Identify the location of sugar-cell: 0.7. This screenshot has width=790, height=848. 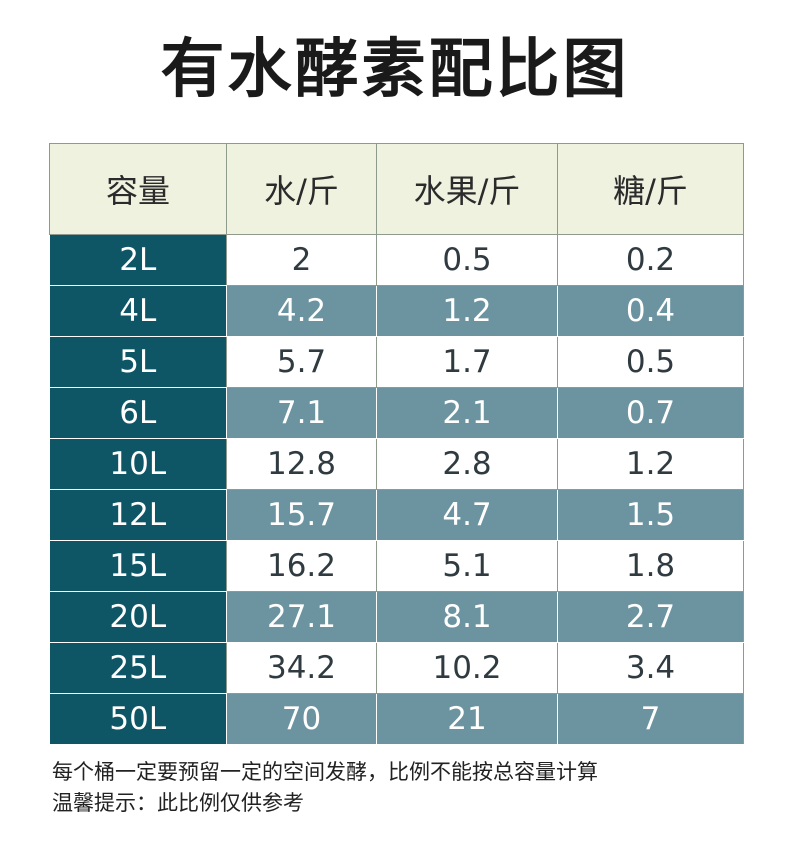
(650, 413).